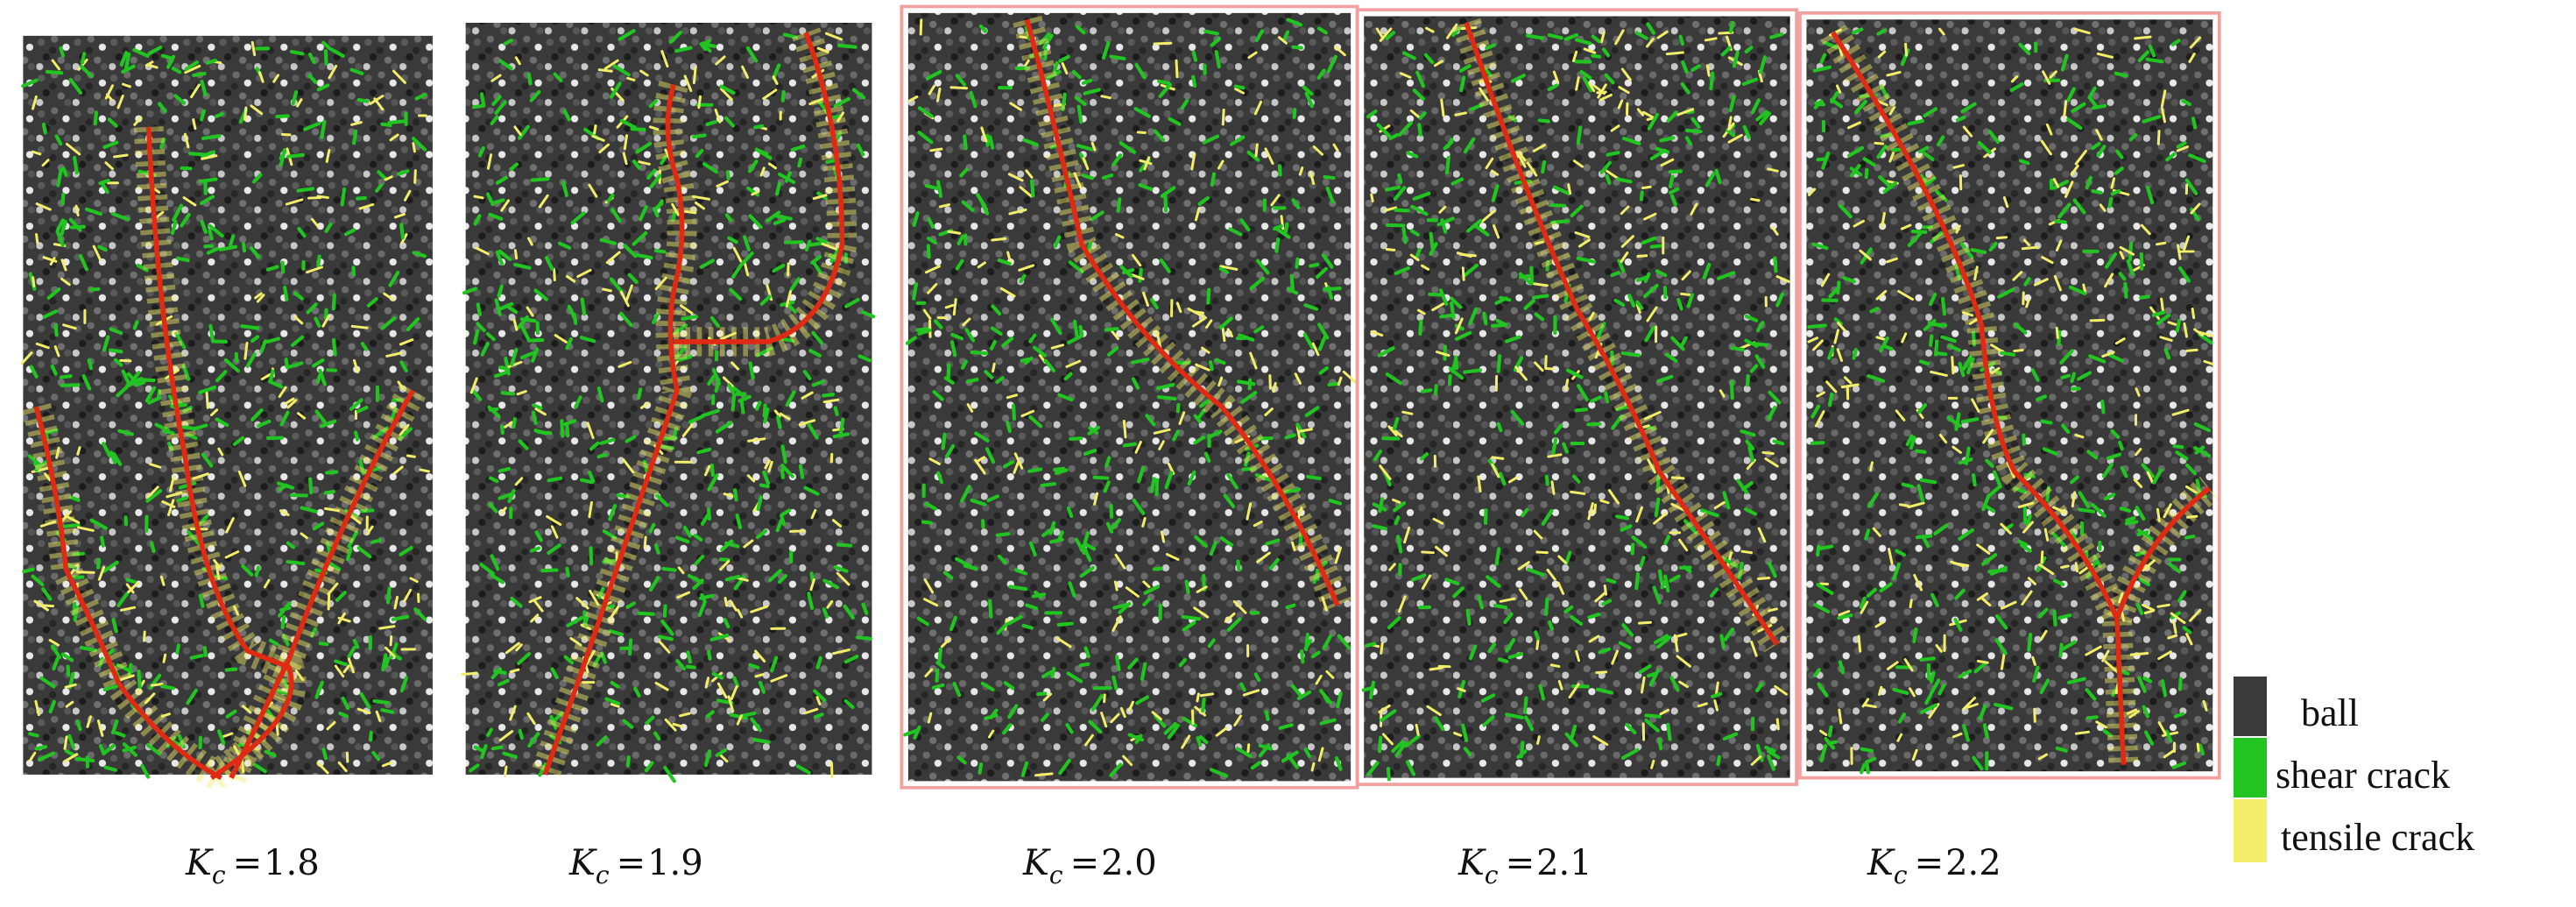  What do you see at coordinates (252, 866) in the screenshot?
I see `caption-panel-1: Kc =1.8` at bounding box center [252, 866].